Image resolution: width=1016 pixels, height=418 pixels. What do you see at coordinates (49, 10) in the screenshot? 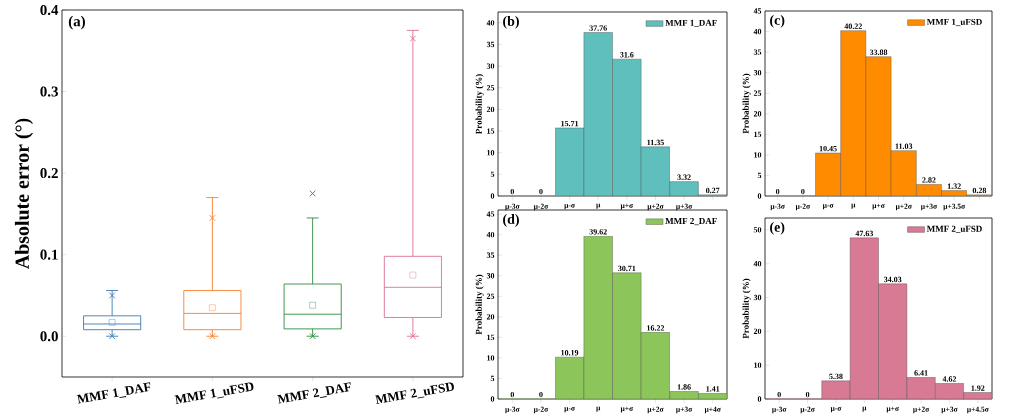
I see `y-tick-label: 0.4` at bounding box center [49, 10].